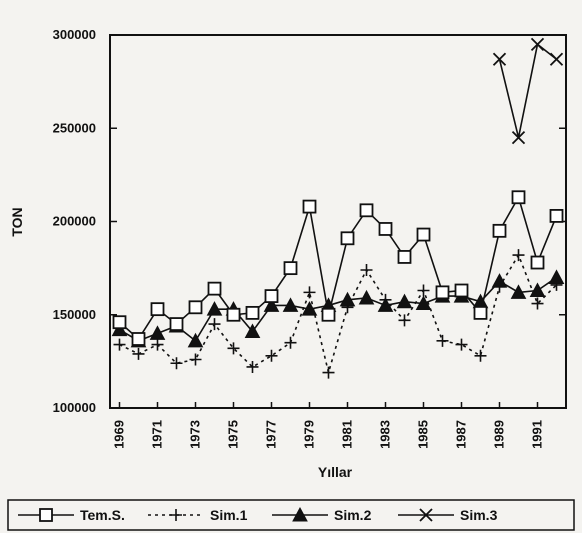  Describe the element at coordinates (74, 34) in the screenshot. I see `y-tick-label: 300000` at that location.